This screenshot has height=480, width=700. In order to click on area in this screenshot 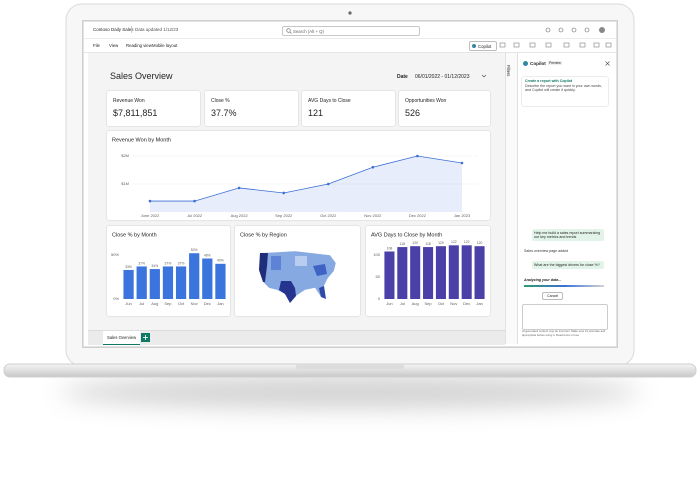, I will do `click(306, 184)`.